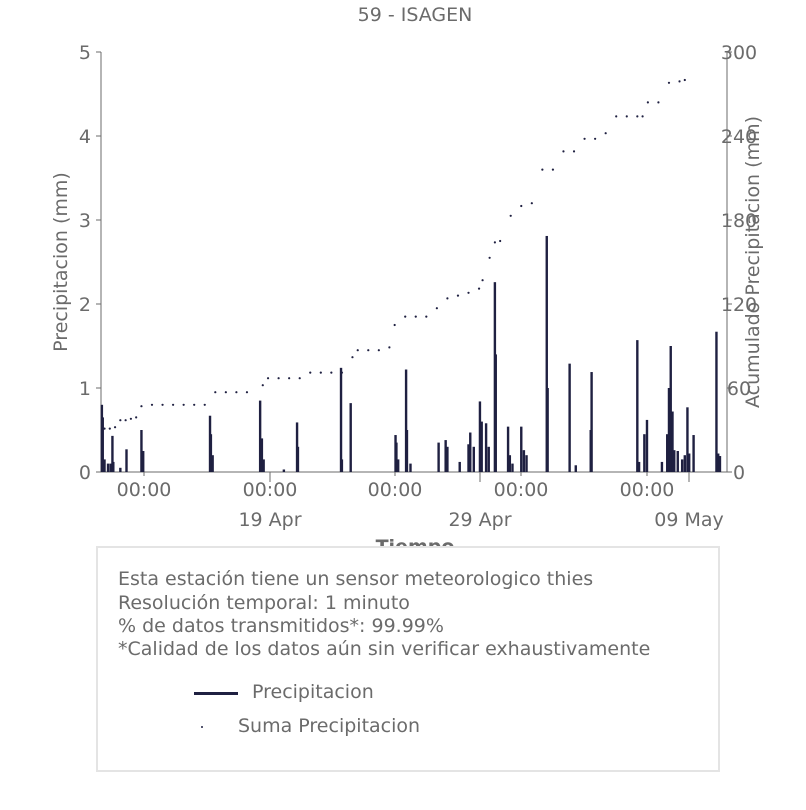 This screenshot has height=810, width=806. What do you see at coordinates (479, 520) in the screenshot?
I see `x-major-tick-label: 29 Apr` at bounding box center [479, 520].